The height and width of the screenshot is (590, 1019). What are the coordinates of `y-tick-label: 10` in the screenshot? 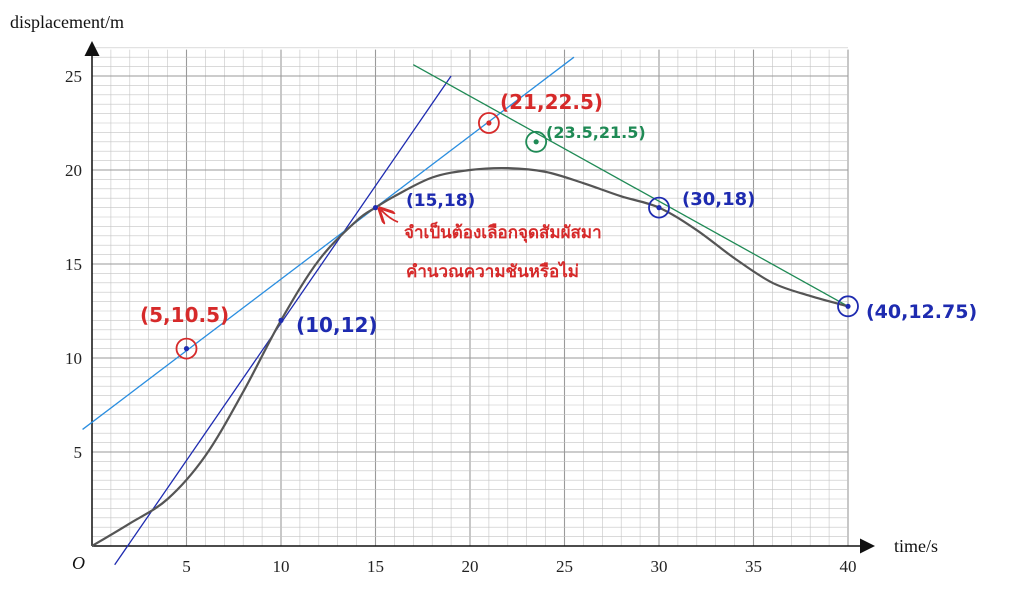 It's located at (73, 358).